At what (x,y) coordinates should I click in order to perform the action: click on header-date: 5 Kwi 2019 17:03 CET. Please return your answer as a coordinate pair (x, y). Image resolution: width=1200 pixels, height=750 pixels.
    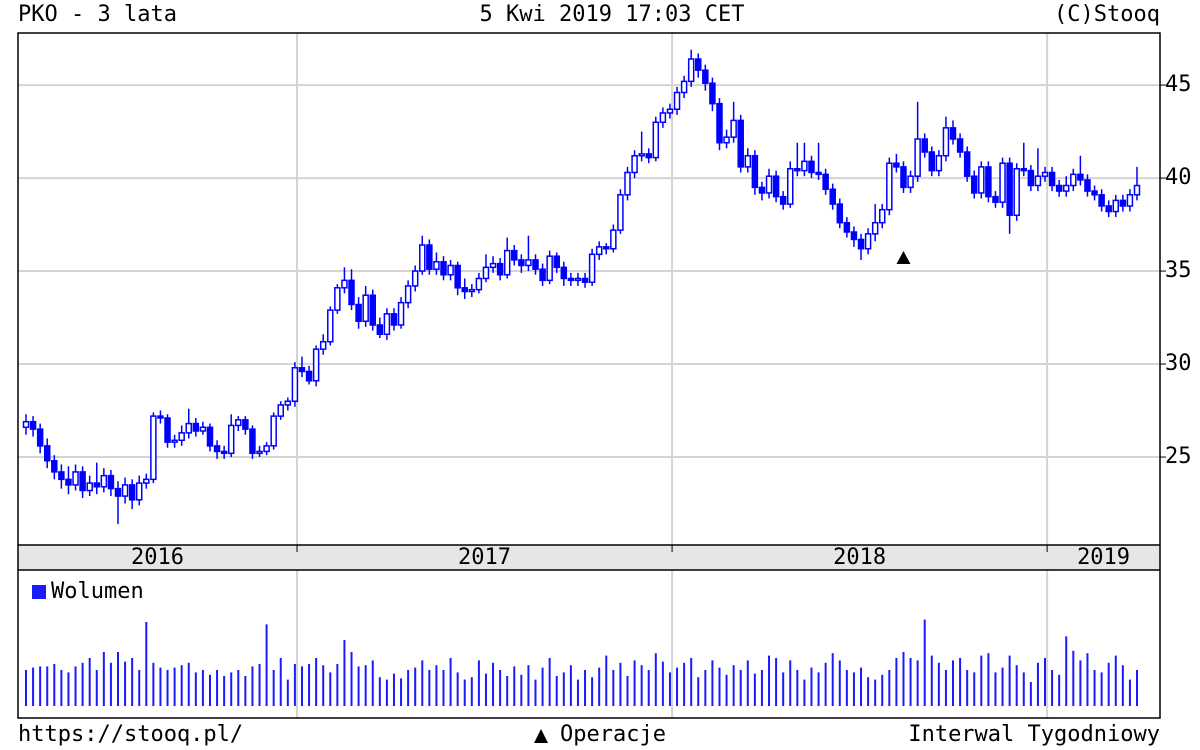
    Looking at the image, I should click on (612, 14).